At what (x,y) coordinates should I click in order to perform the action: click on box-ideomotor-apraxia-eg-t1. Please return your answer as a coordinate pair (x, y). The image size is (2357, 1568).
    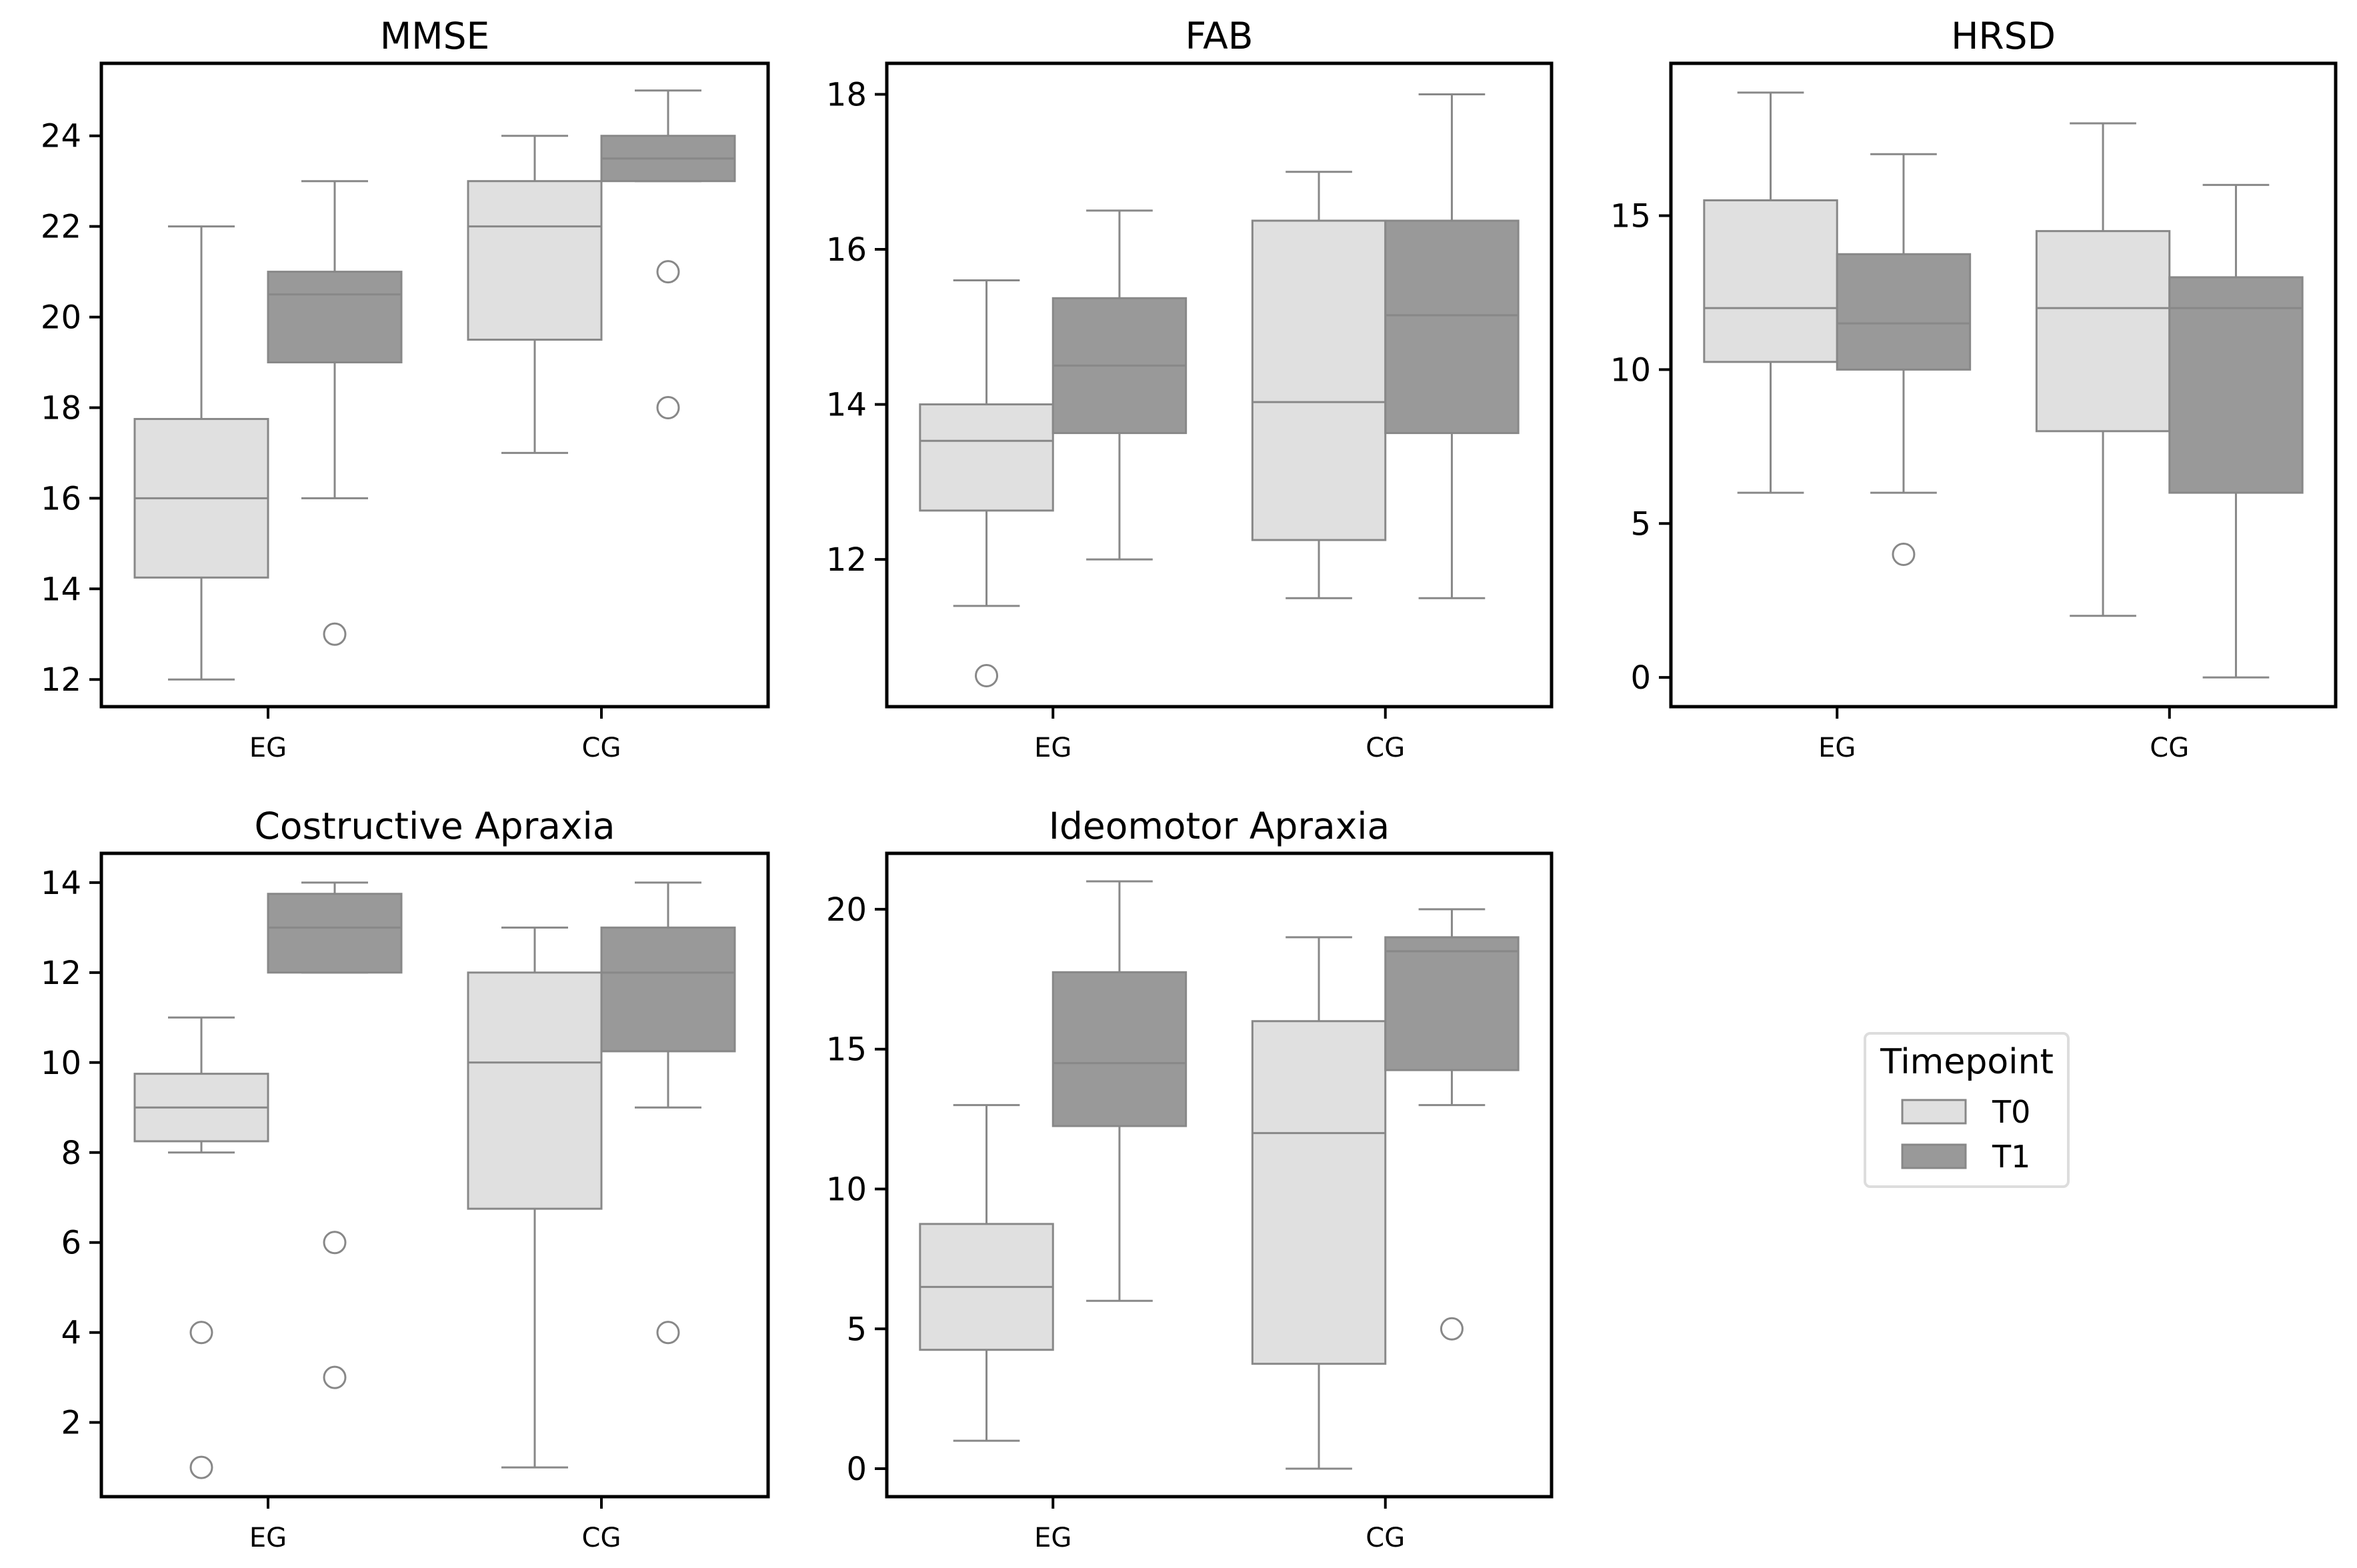
    Looking at the image, I should click on (1119, 1091).